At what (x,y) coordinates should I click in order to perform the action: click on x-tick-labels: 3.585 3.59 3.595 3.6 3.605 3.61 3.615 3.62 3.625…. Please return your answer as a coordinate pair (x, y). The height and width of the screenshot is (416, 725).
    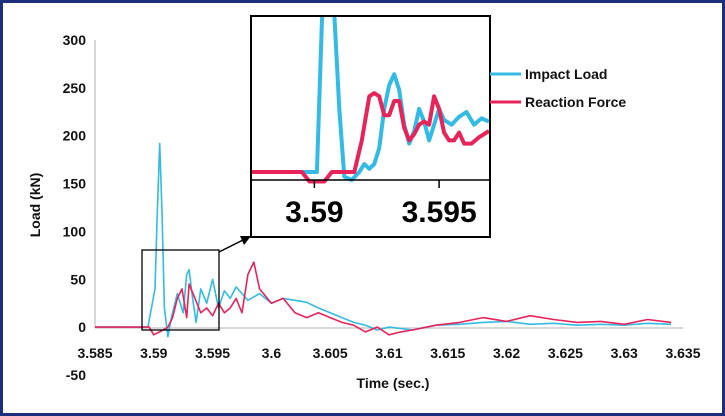
    Looking at the image, I should click on (388, 353).